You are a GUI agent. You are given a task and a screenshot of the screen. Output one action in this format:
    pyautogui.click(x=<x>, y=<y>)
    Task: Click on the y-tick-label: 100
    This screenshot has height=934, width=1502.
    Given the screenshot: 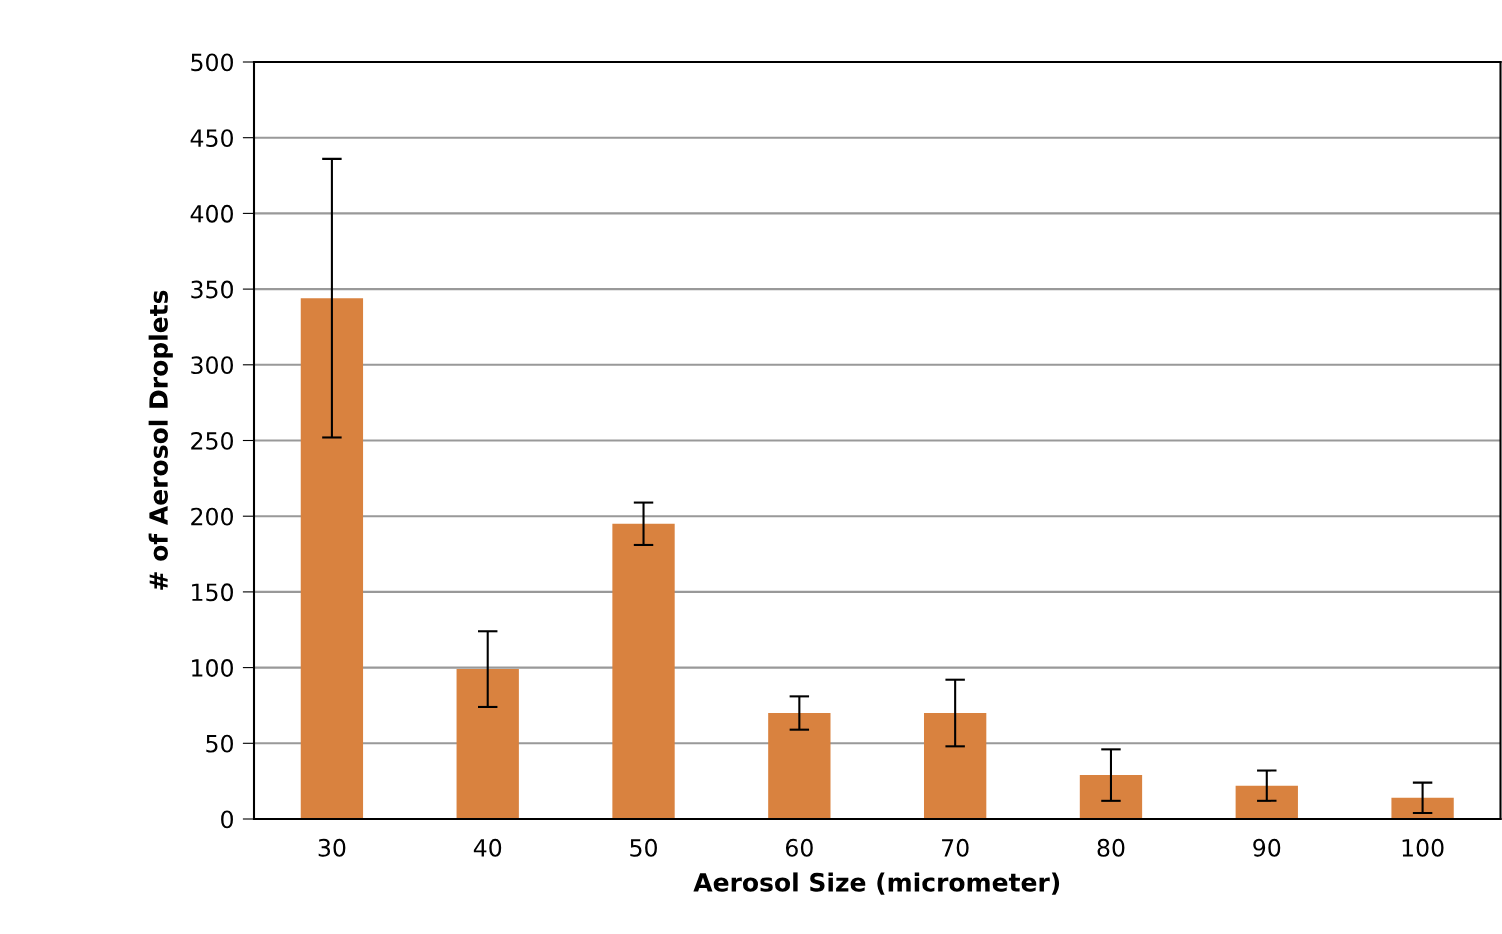 What is the action you would take?
    pyautogui.click(x=212, y=668)
    